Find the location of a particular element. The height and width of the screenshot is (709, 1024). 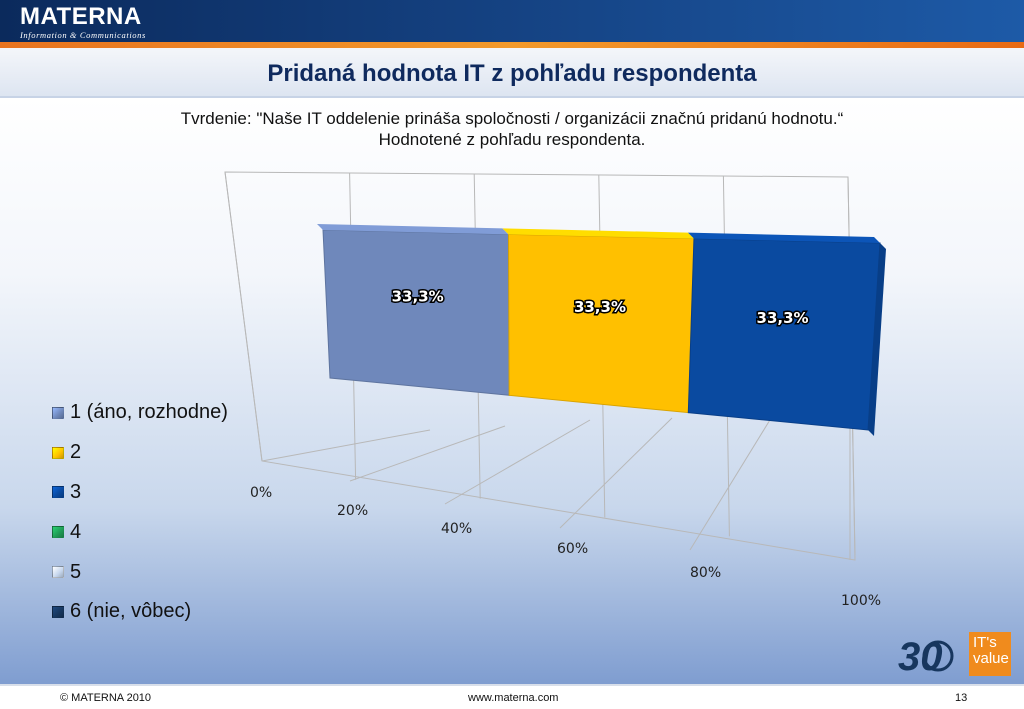

badge-s: 's is located at coordinates (991, 642).